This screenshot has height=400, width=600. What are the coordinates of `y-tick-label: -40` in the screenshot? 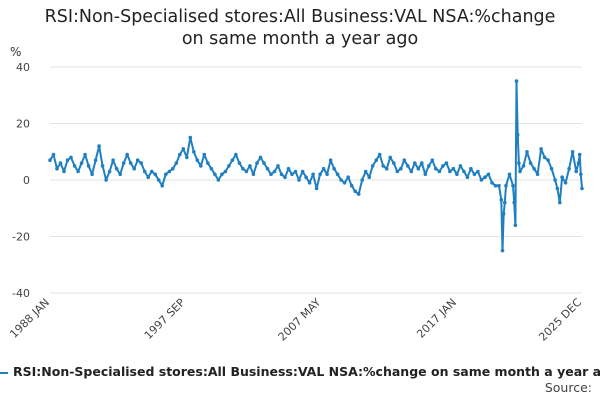 It's located at (21, 293).